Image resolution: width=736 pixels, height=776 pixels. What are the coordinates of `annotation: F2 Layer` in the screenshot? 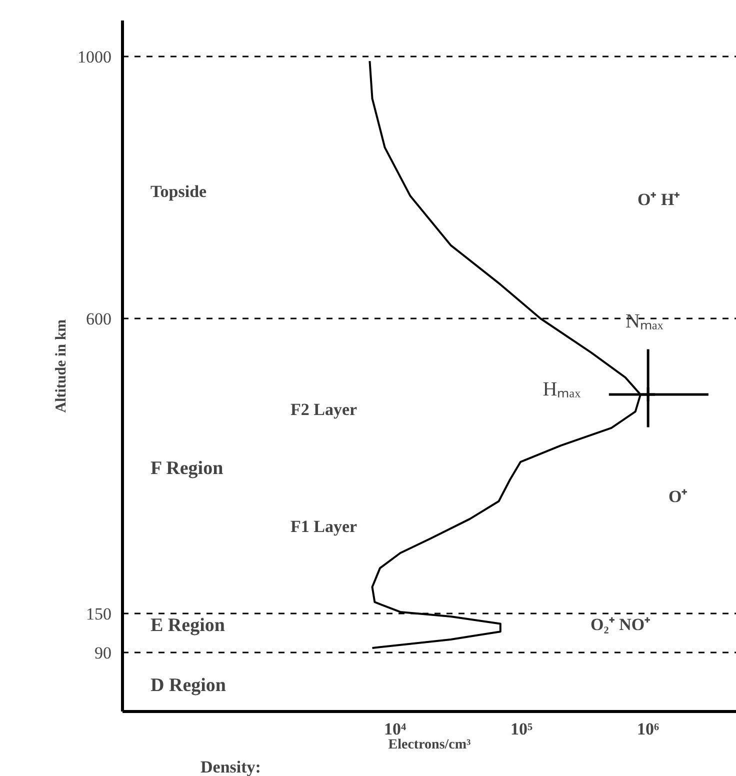 It's located at (324, 409).